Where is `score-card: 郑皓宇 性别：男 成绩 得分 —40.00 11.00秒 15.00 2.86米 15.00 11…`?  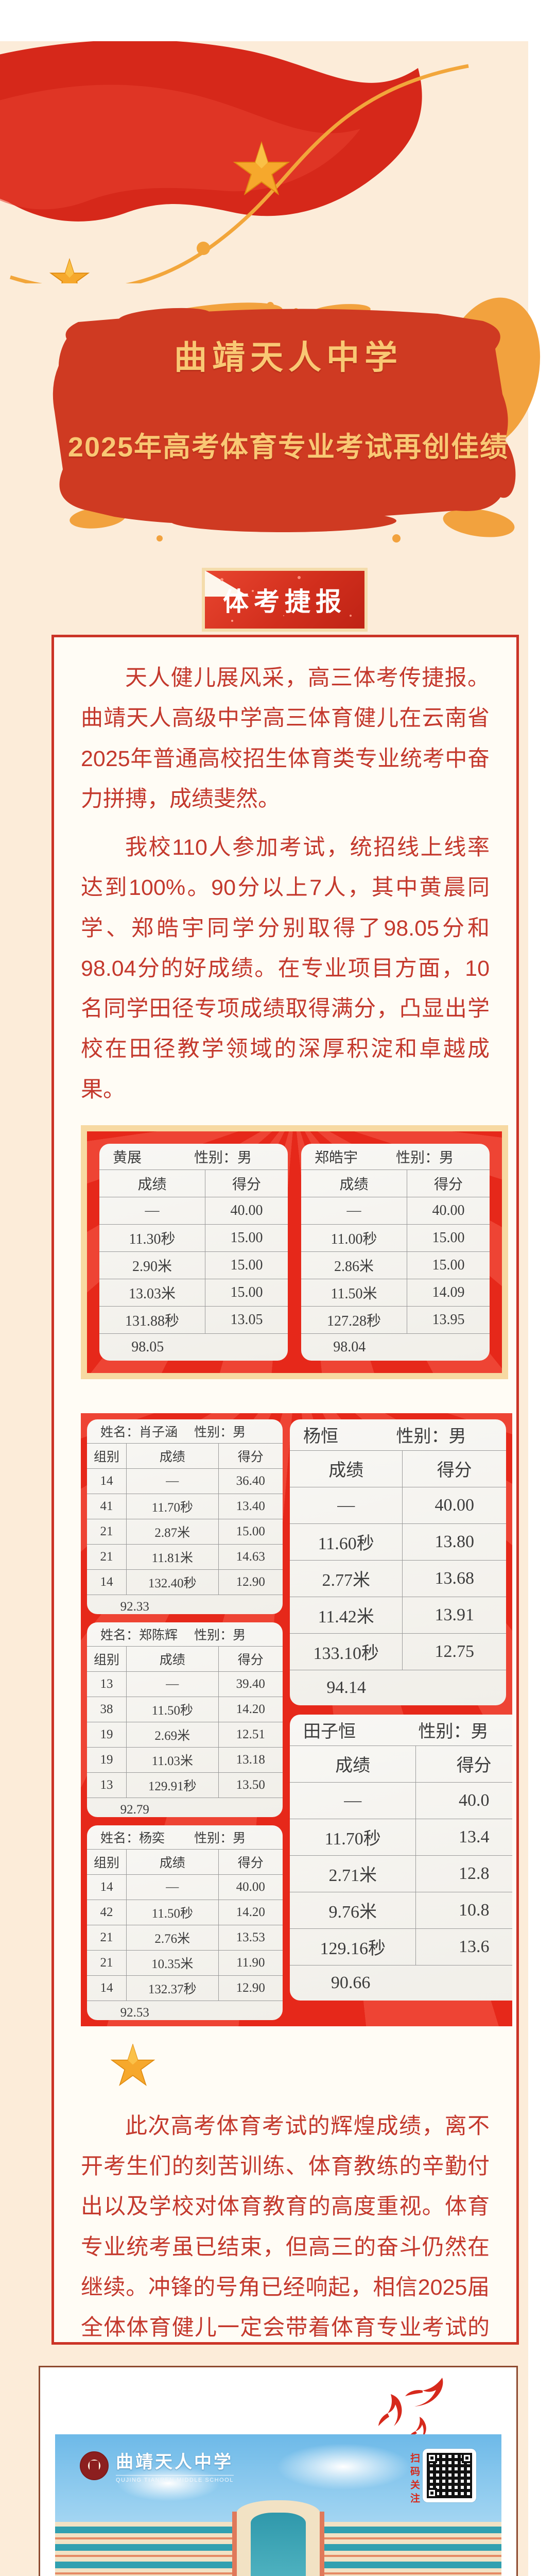 score-card: 郑皓宇 性别：男 成绩 得分 —40.00 11.00秒 15.00 2.86米 15.00 11… is located at coordinates (395, 1252).